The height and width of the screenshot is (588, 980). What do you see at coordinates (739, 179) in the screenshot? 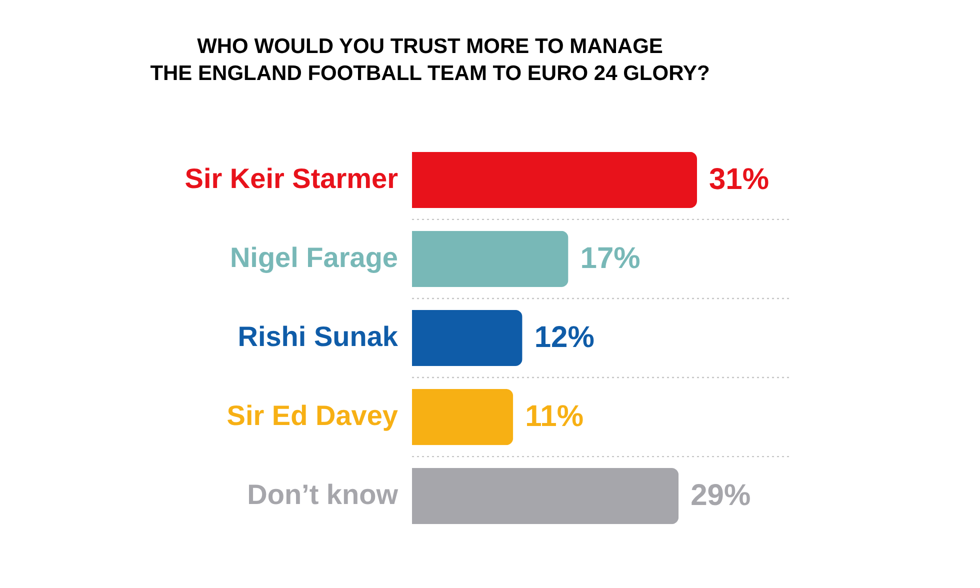
I see `data-label: 31%` at bounding box center [739, 179].